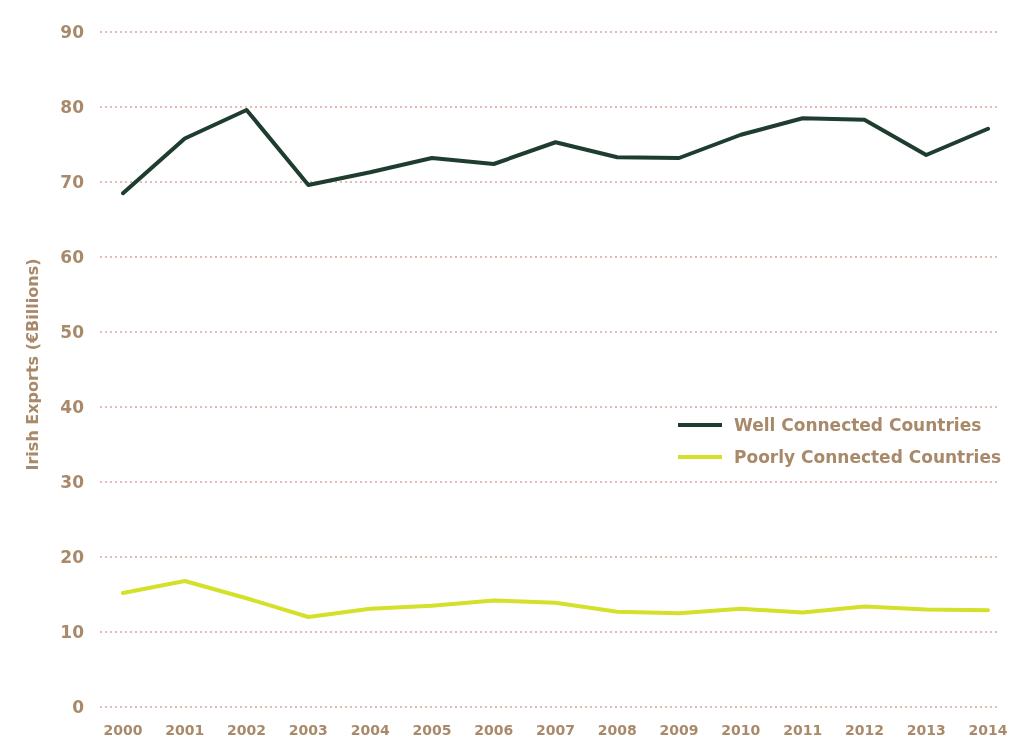 The image size is (1024, 749). Describe the element at coordinates (72, 406) in the screenshot. I see `y-tick-label: 40` at that location.